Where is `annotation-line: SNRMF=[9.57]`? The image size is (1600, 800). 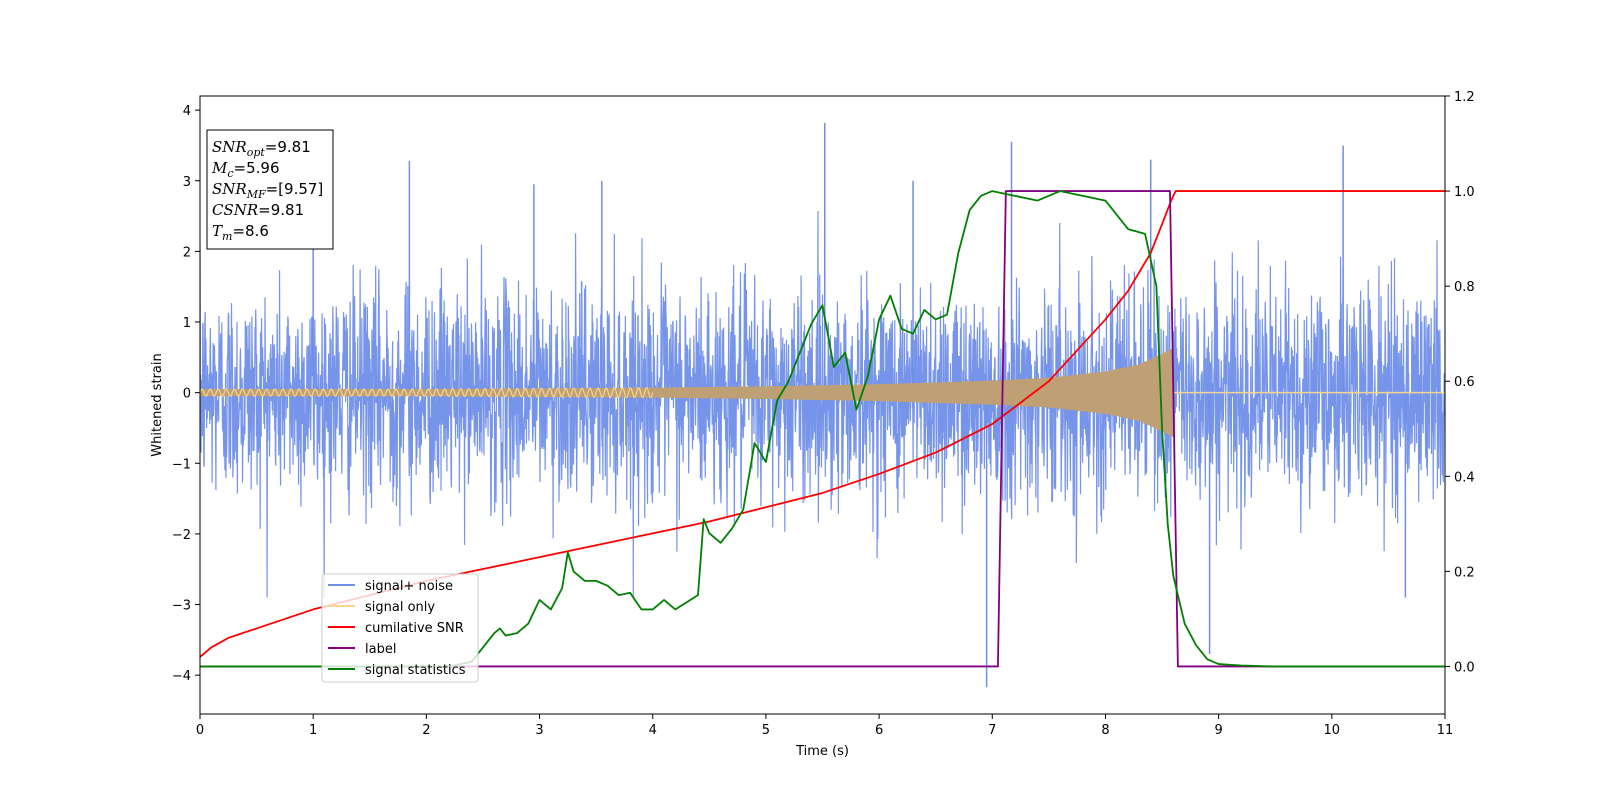
annotation-line: SNRMF=[9.57] is located at coordinates (267, 190).